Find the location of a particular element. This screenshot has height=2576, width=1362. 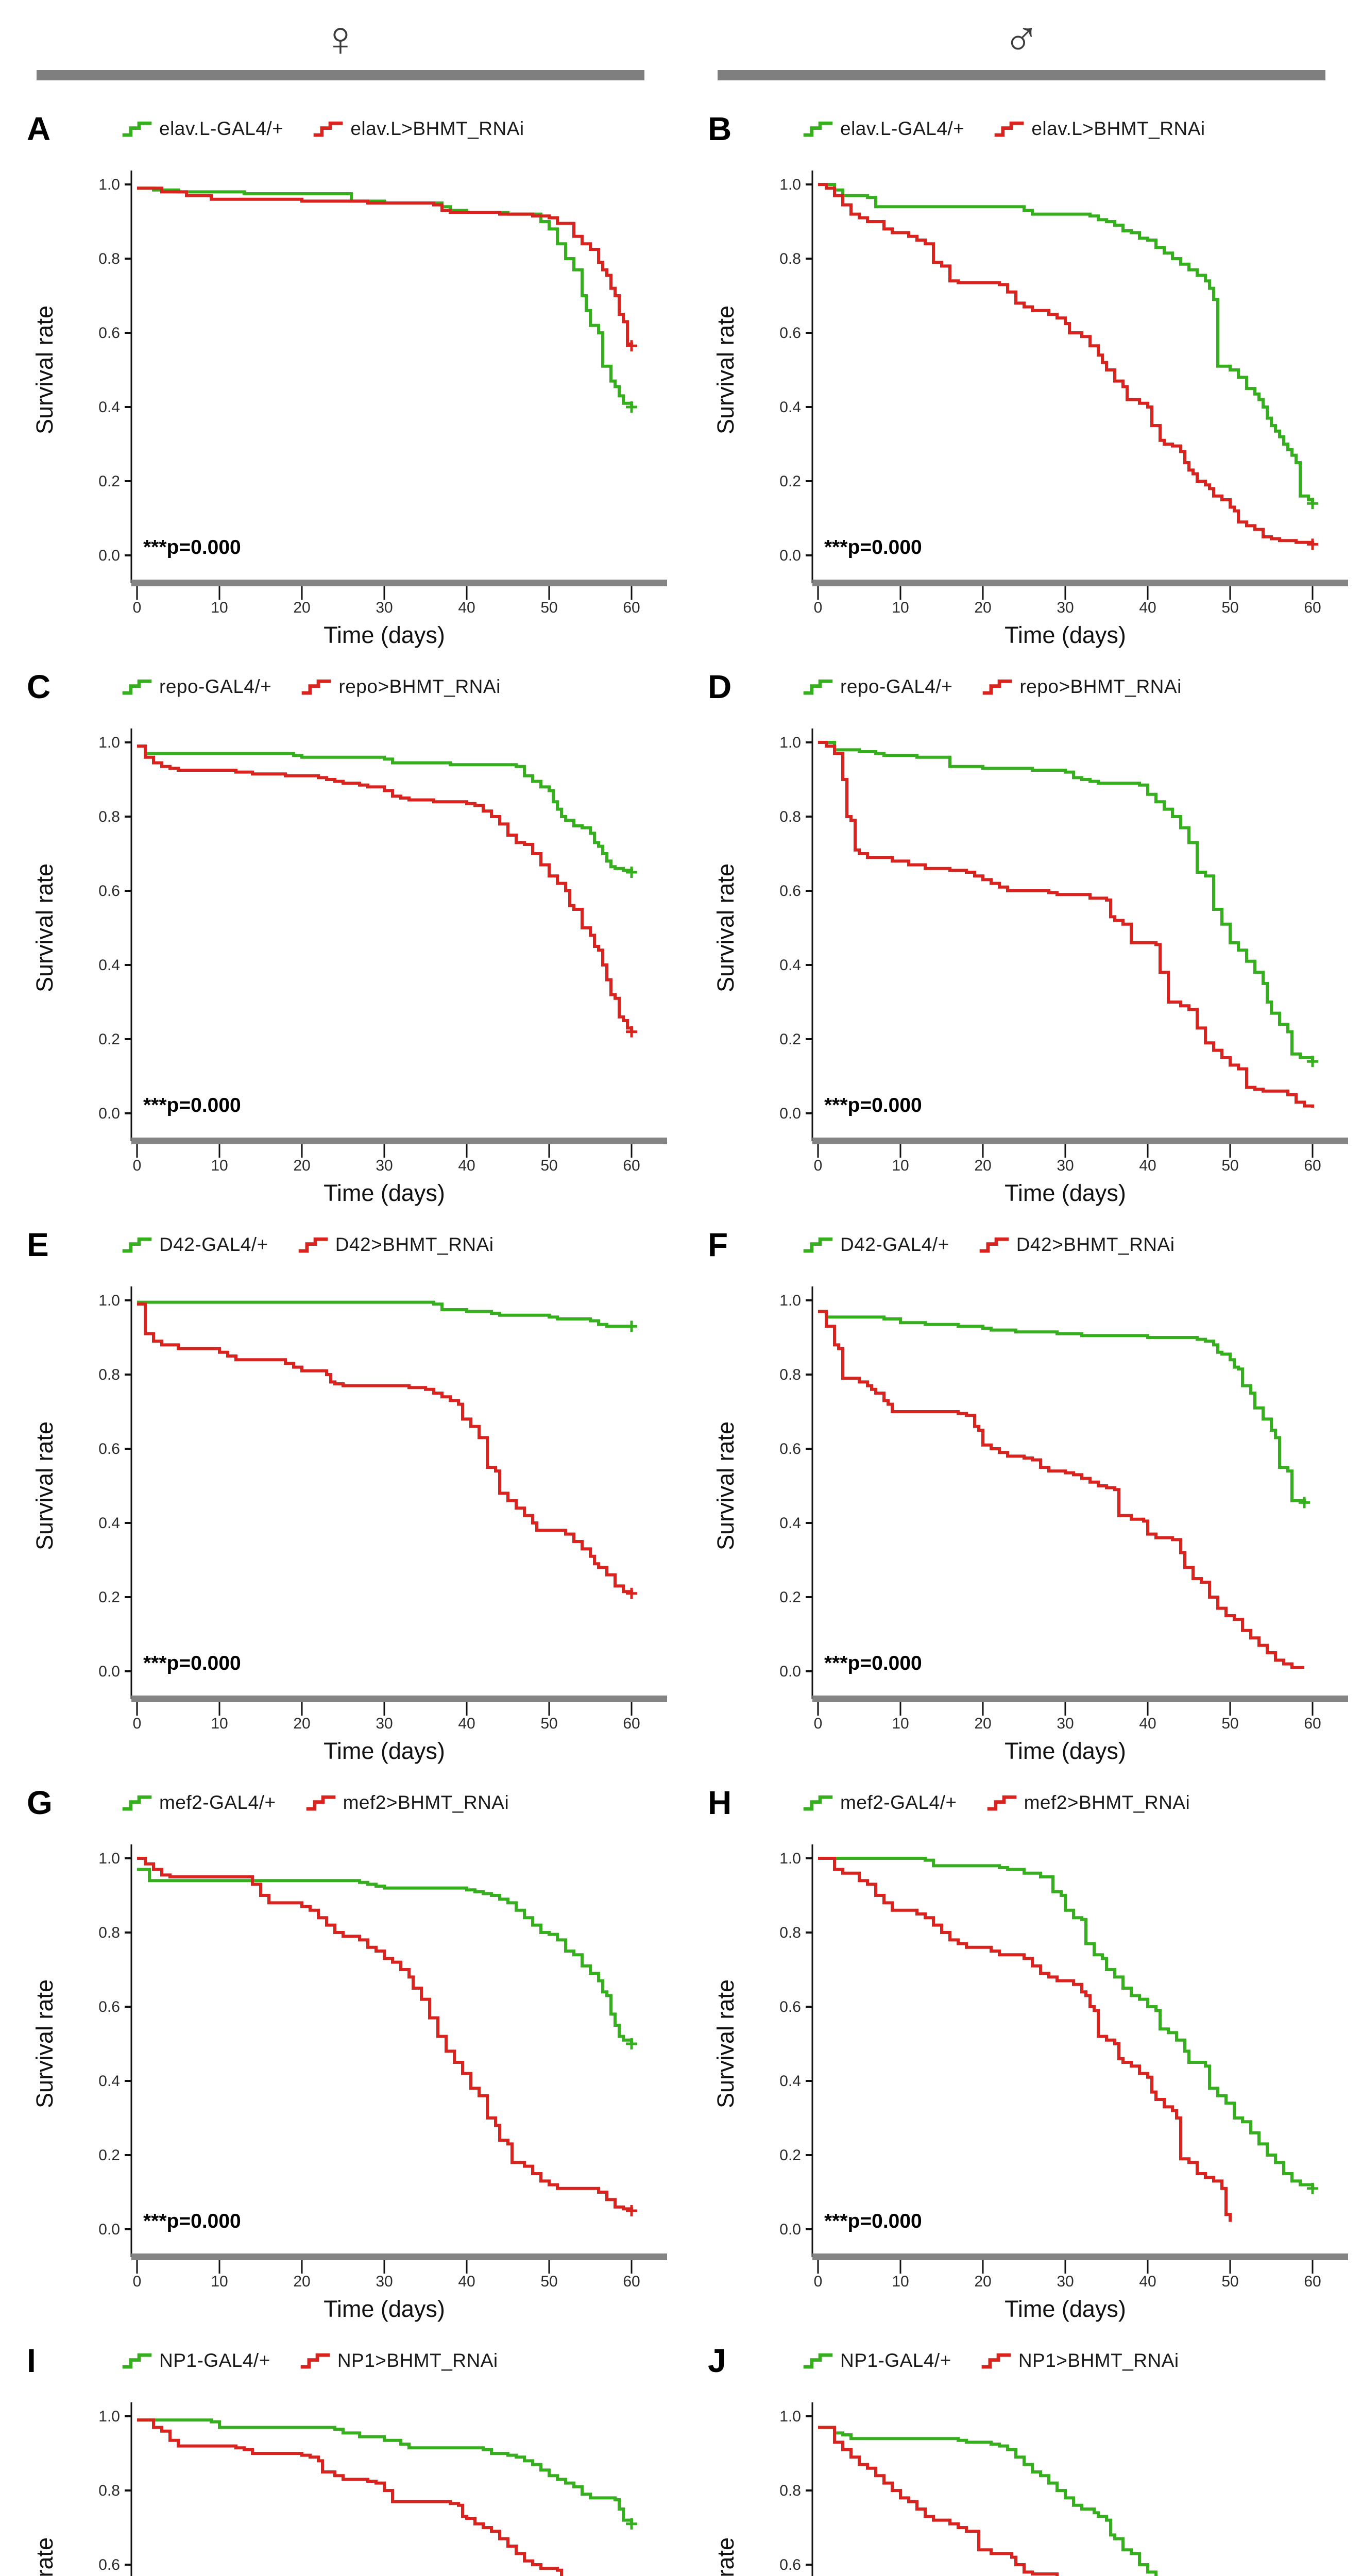

sex-header: ♀ ♂ is located at coordinates (681, 47).